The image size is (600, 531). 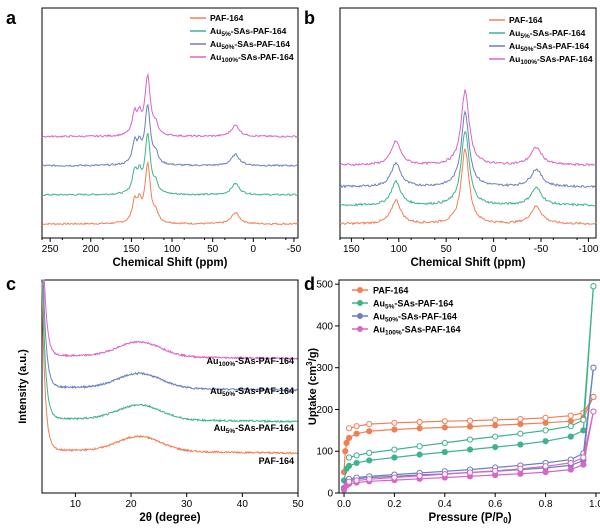 I want to click on x-axis-label: Chemical Shift (ppm), so click(x=467, y=263).